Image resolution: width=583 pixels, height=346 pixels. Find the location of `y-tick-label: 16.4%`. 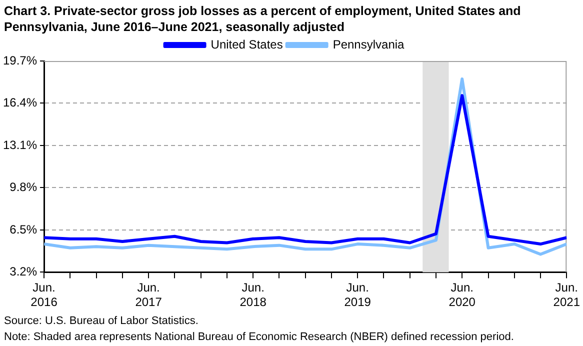

y-tick-label: 16.4% is located at coordinates (20, 103).